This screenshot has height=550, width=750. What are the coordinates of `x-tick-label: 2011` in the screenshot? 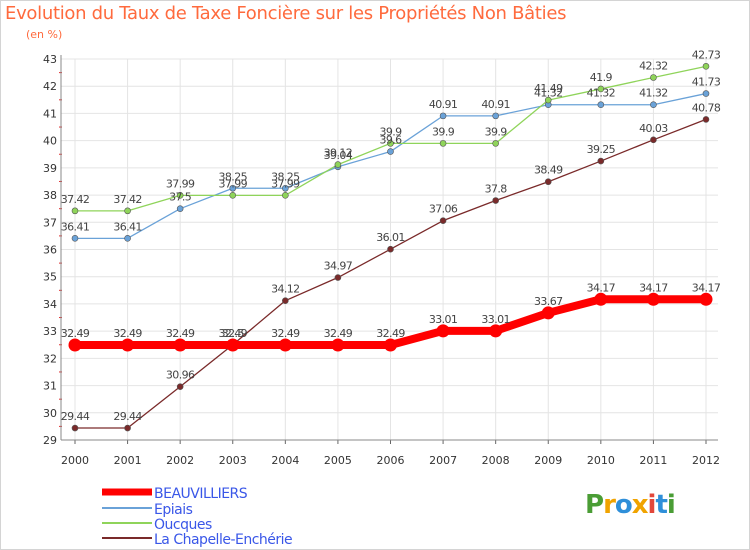 It's located at (653, 460).